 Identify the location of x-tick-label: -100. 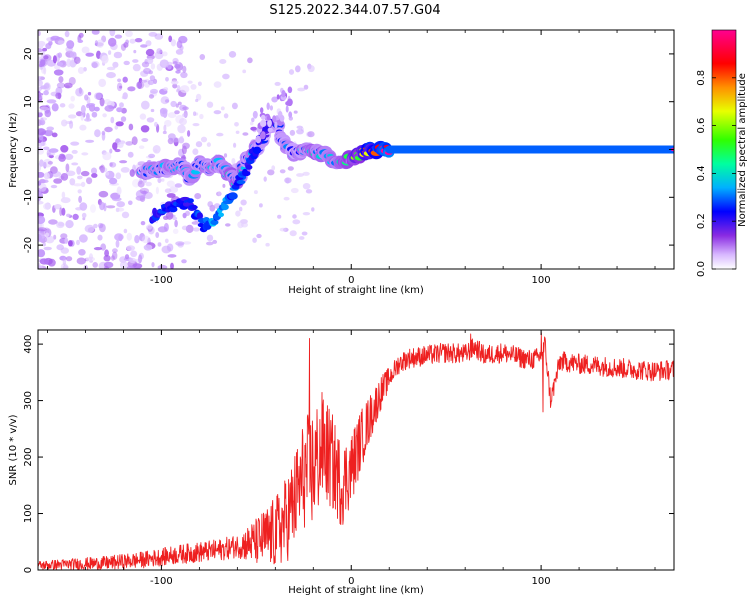
(161, 581).